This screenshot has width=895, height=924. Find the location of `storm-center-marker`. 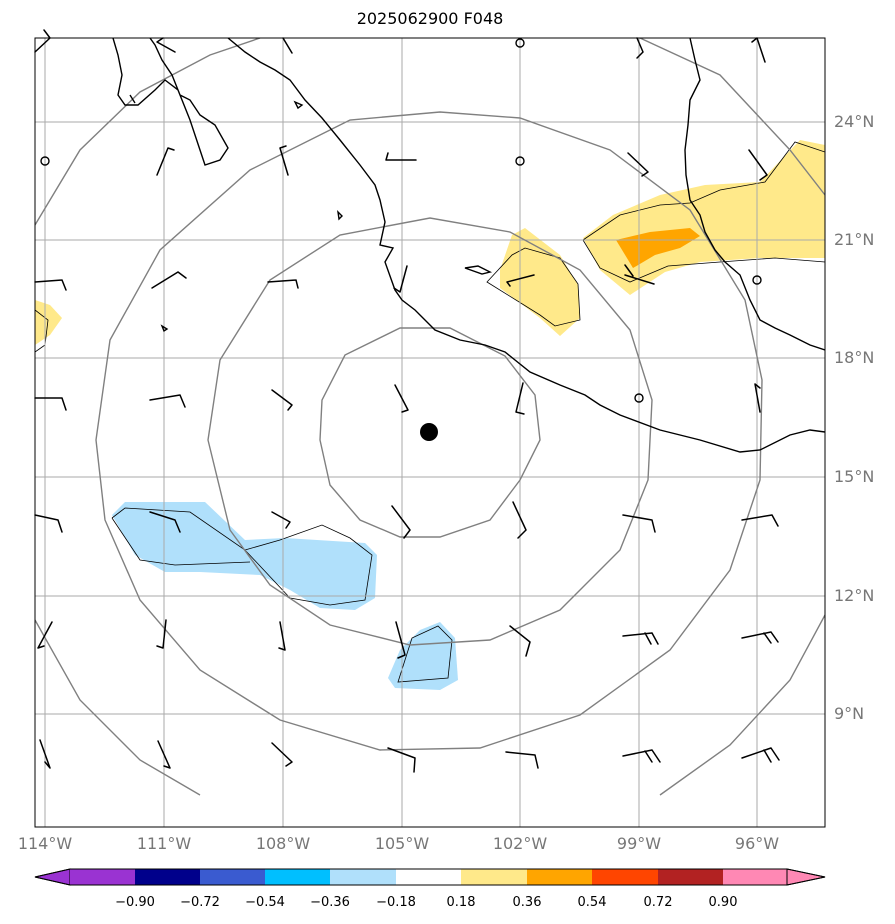

storm-center-marker is located at coordinates (429, 432).